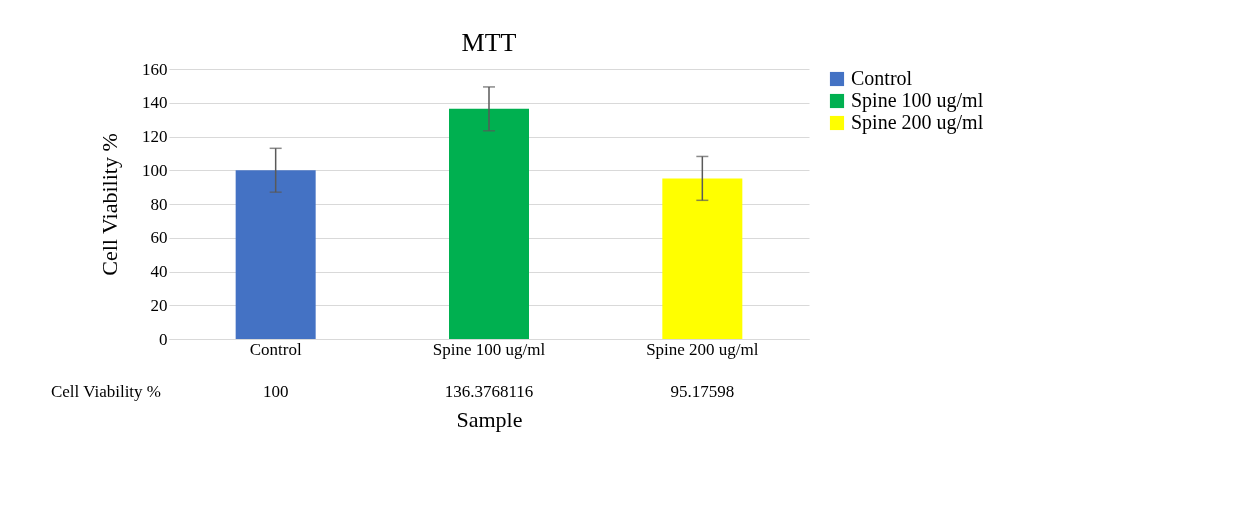 This screenshot has width=1236, height=512. What do you see at coordinates (702, 391) in the screenshot?
I see `data-label: 95.17598` at bounding box center [702, 391].